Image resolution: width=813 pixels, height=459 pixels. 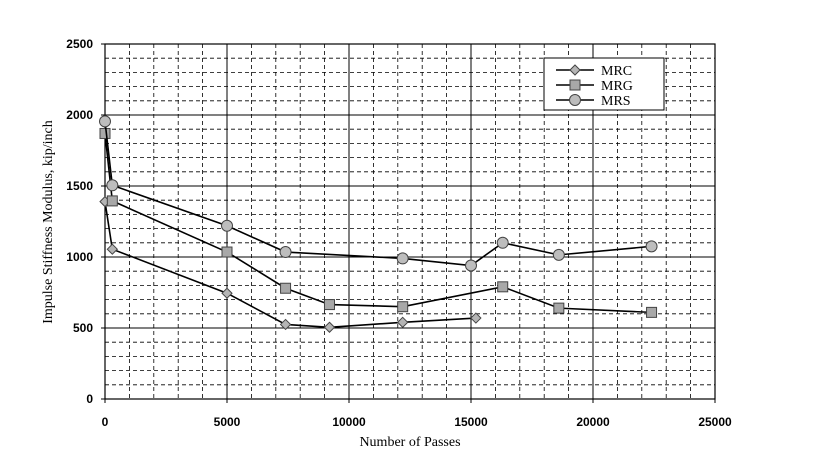 I want to click on x-tick-label: 10000, so click(x=349, y=422).